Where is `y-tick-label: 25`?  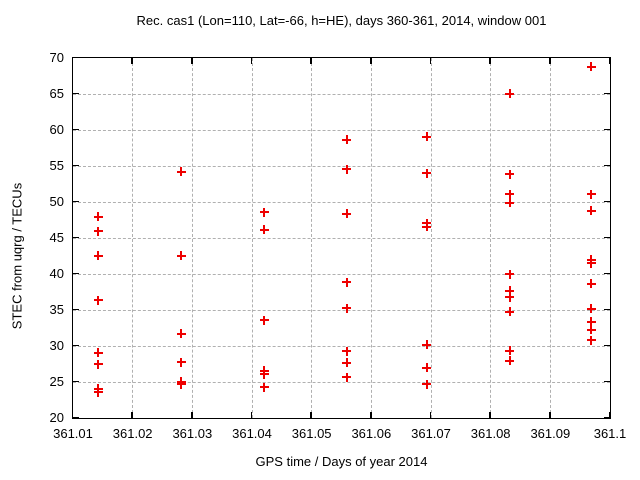 y-tick-label: 25 is located at coordinates (56, 381).